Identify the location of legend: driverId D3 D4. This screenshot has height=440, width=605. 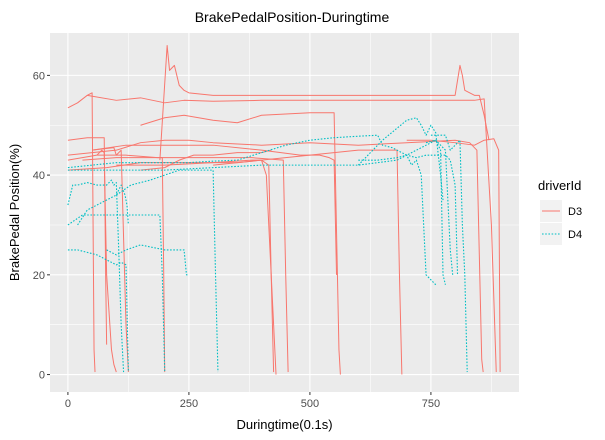
(560, 211).